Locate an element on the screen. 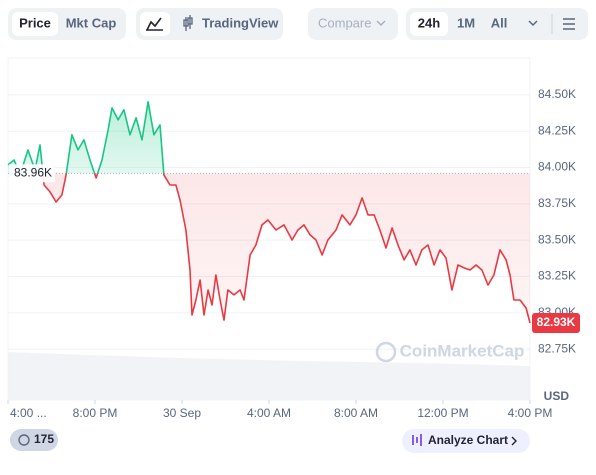 The width and height of the screenshot is (596, 475). reference-label-box is located at coordinates (32, 173).